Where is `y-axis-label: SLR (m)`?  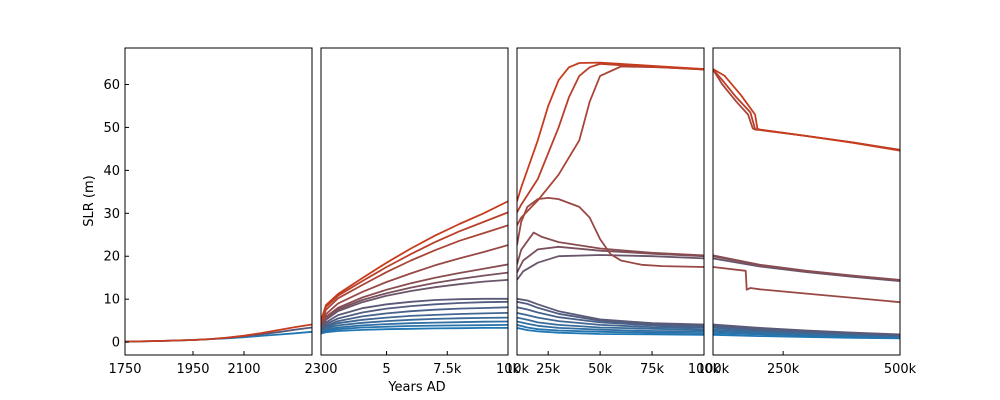 y-axis-label: SLR (m) is located at coordinates (89, 200).